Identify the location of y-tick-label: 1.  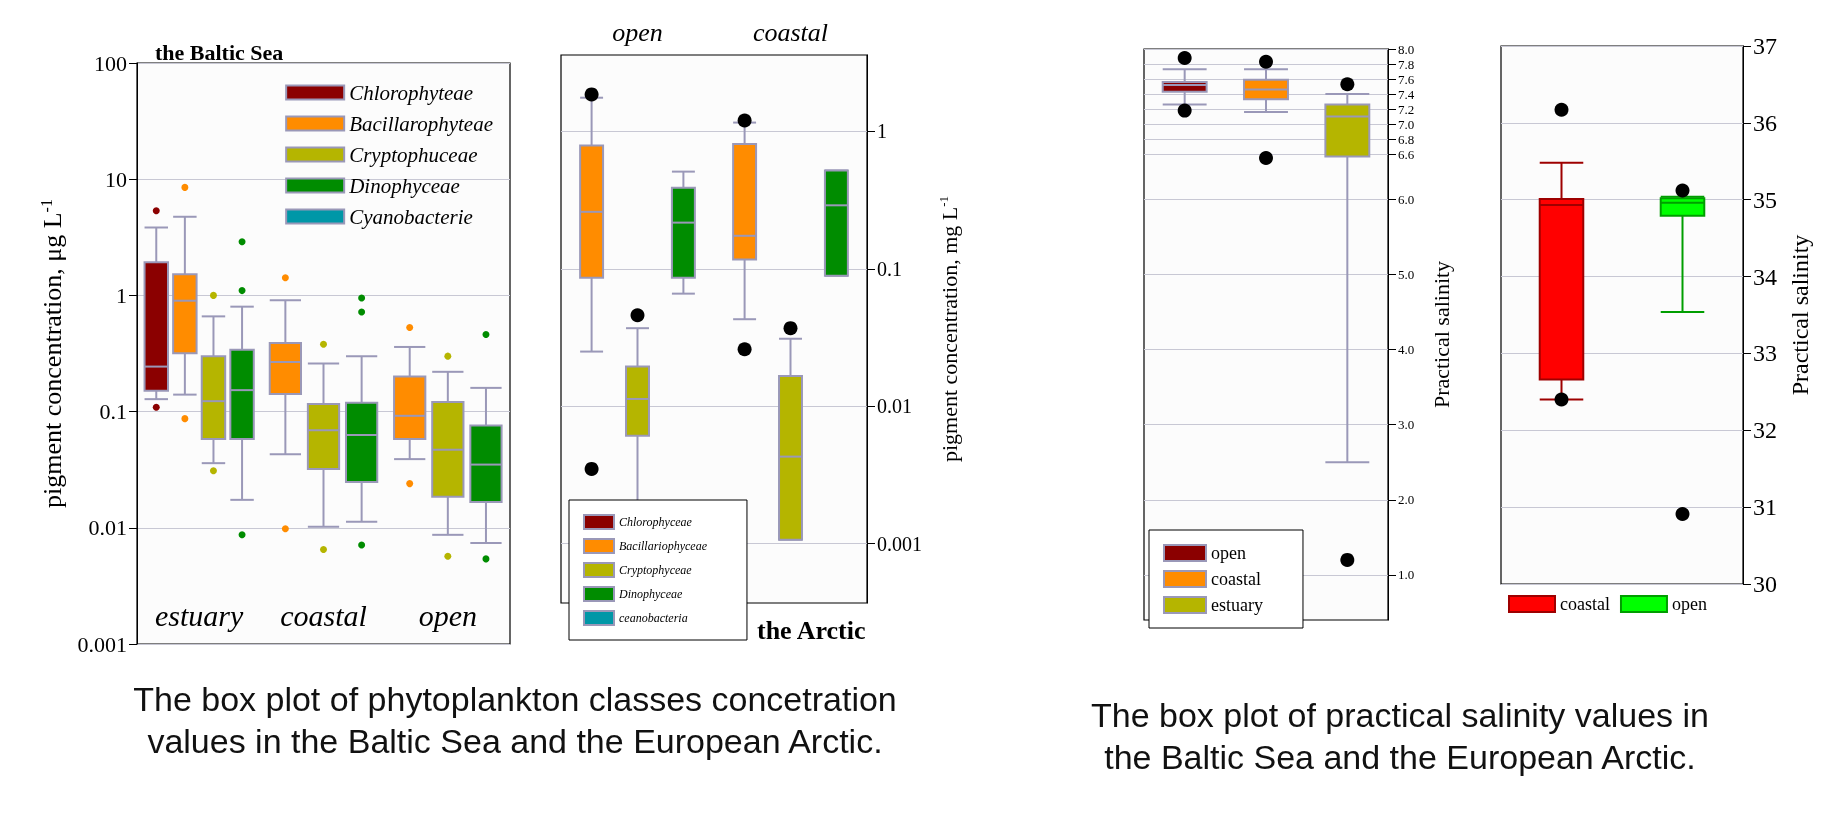
(121, 295).